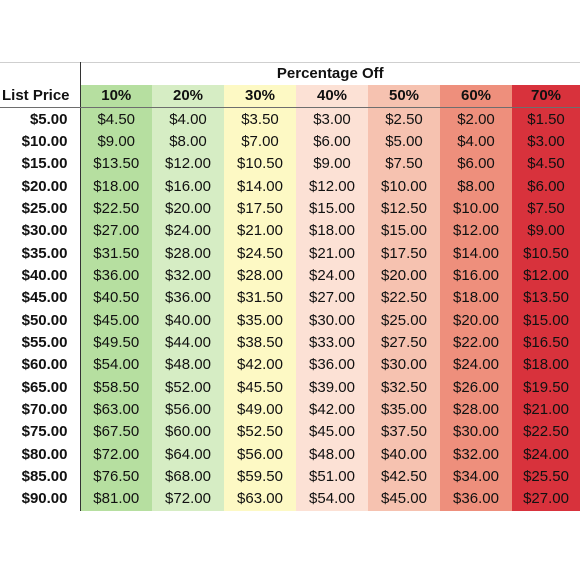  What do you see at coordinates (116, 477) in the screenshot?
I see `discount-price-cell: $76.50` at bounding box center [116, 477].